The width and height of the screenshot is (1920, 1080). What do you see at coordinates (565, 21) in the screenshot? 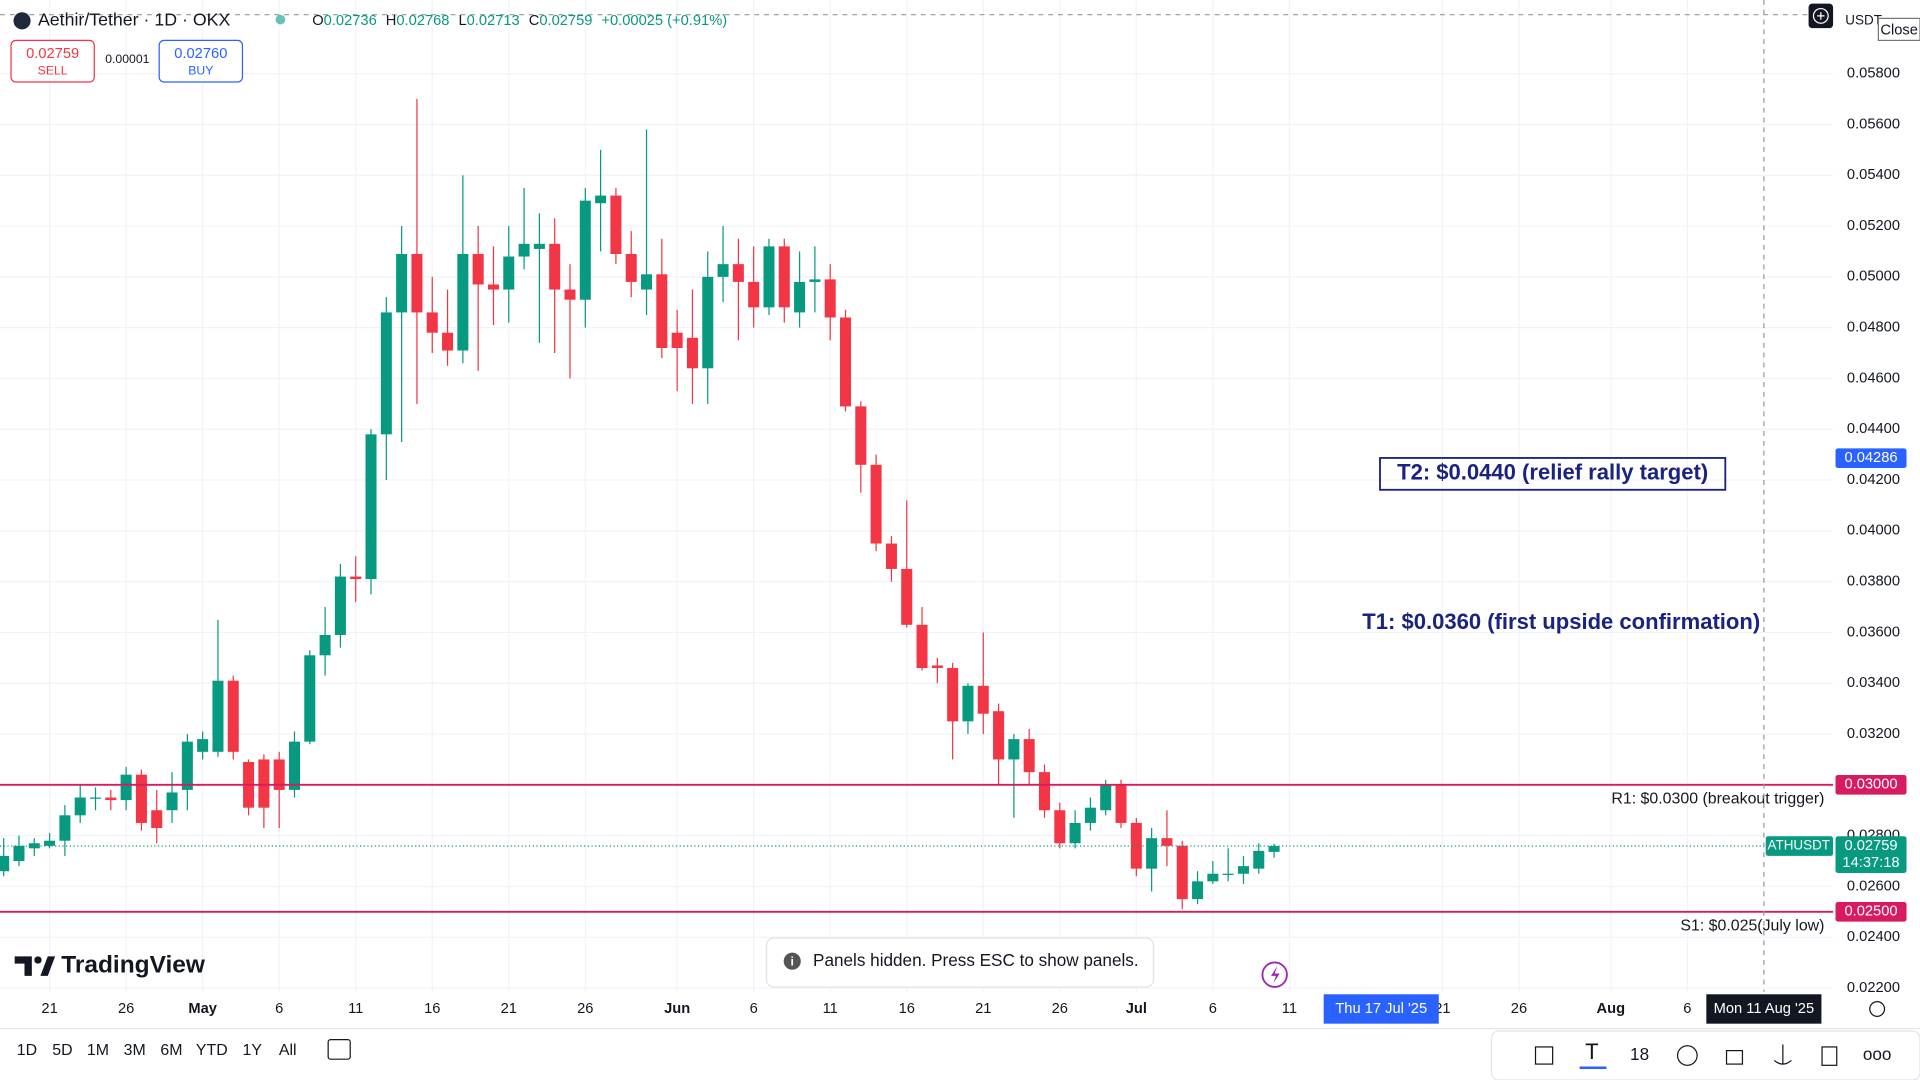
I see `ohlc-value: 0.02759` at bounding box center [565, 21].